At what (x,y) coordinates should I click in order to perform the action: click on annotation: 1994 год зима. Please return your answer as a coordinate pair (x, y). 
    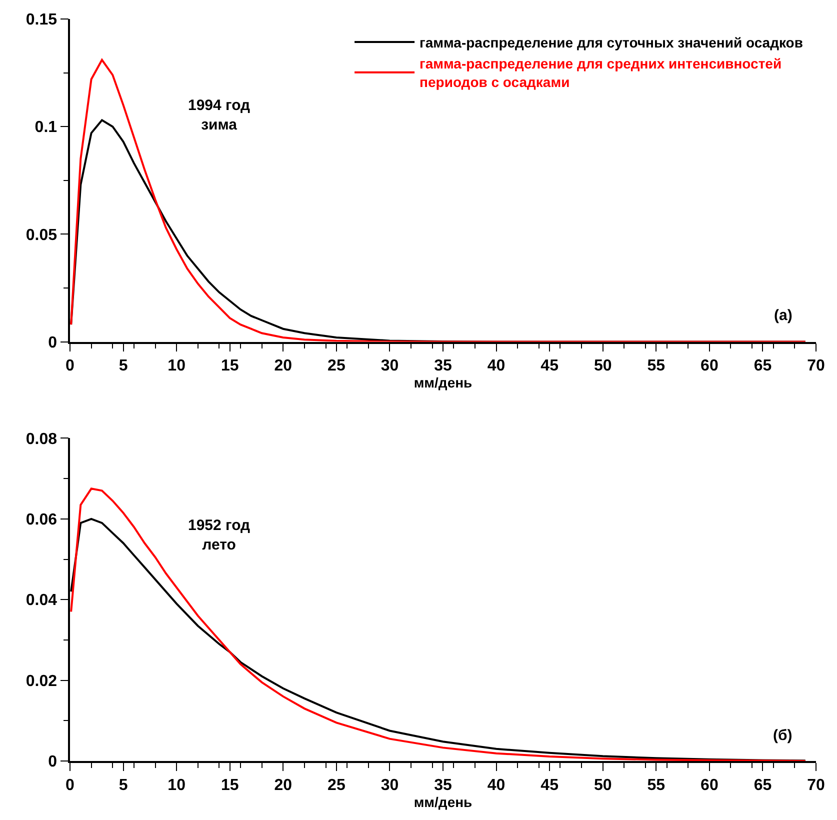
    Looking at the image, I should click on (219, 115).